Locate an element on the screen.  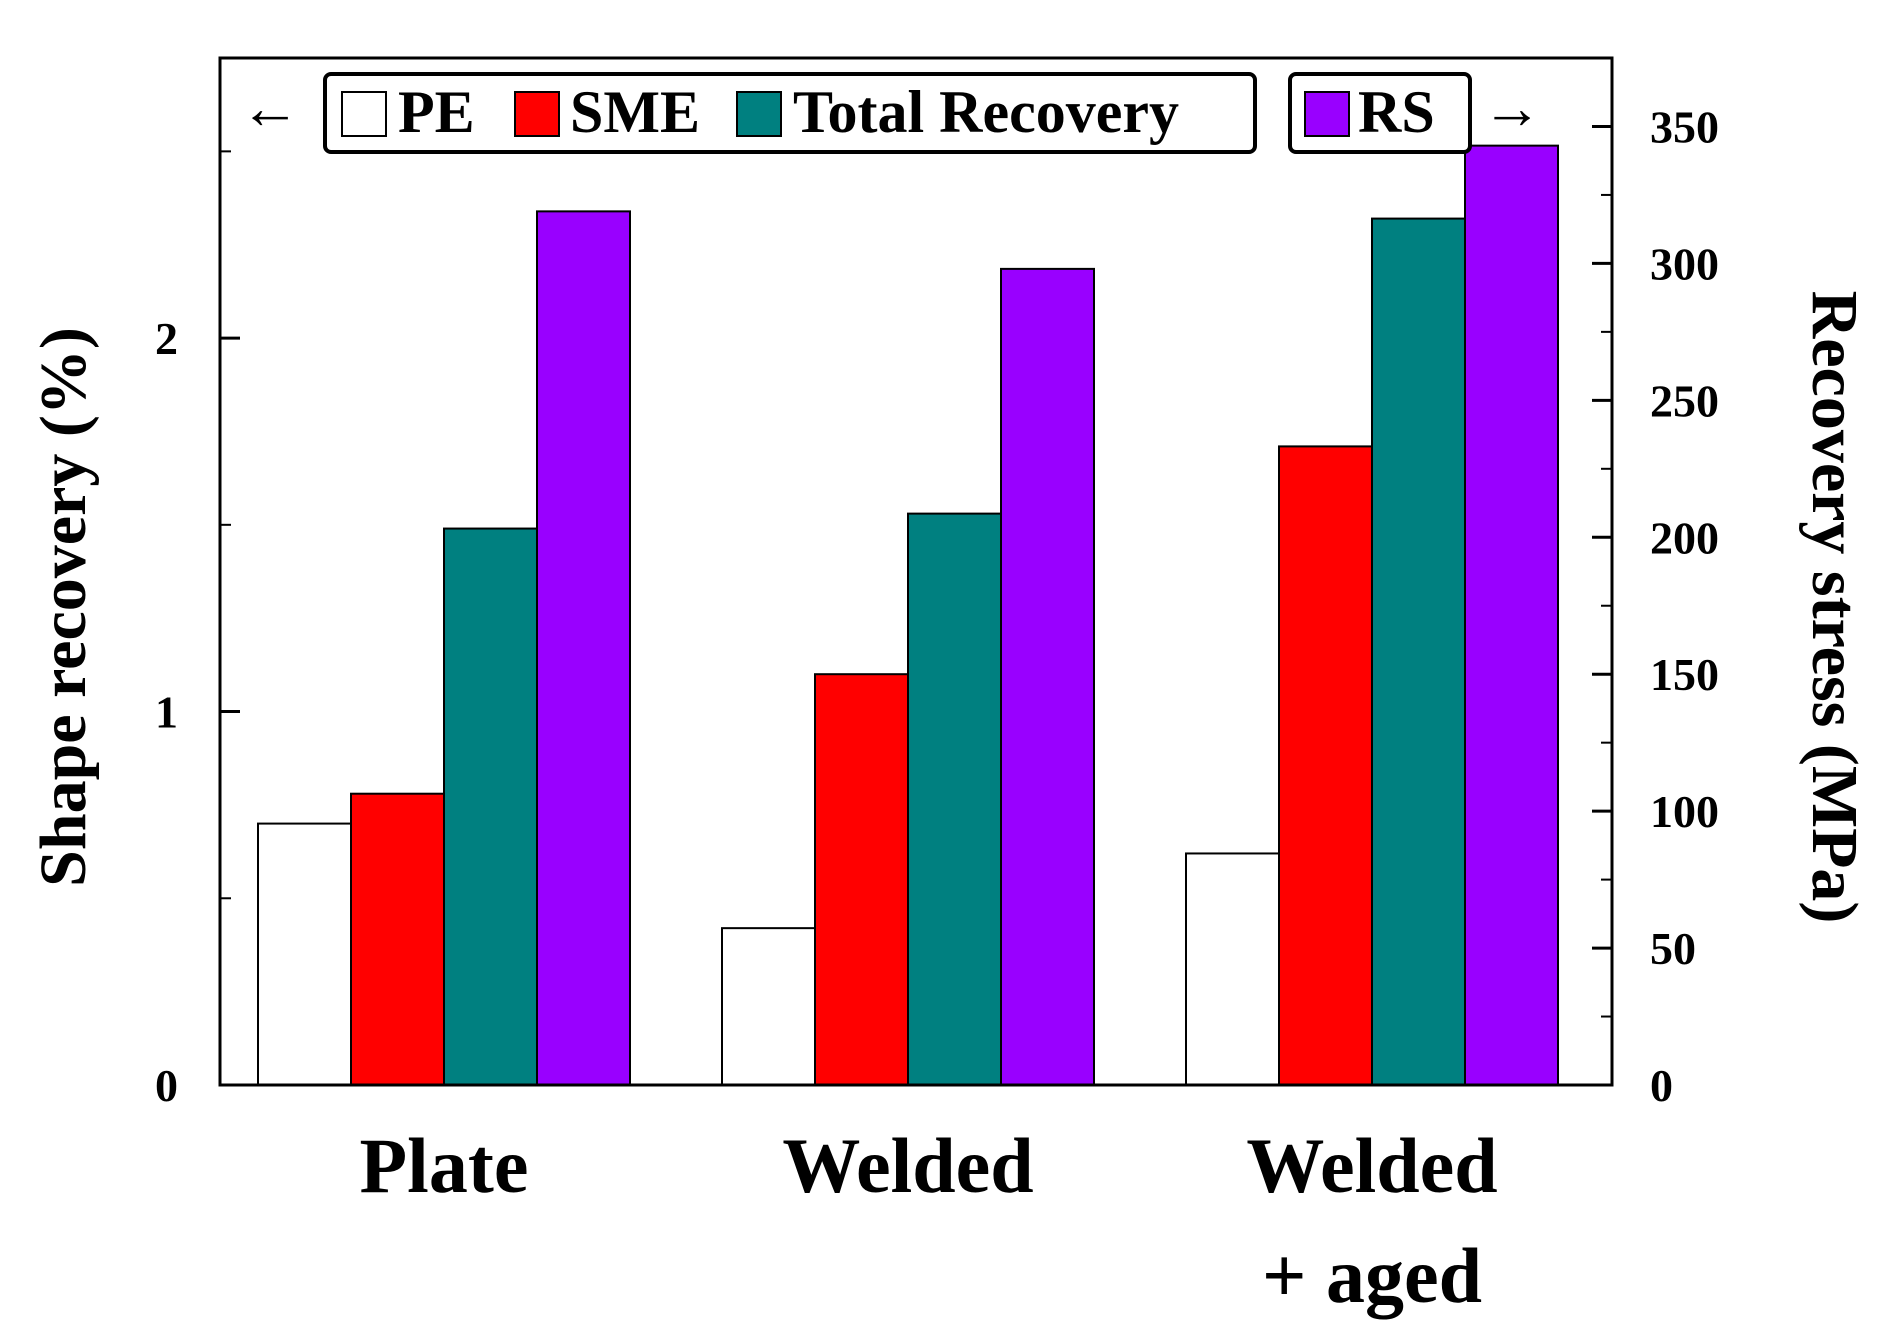
legend-label-pe: PE is located at coordinates (436, 112).